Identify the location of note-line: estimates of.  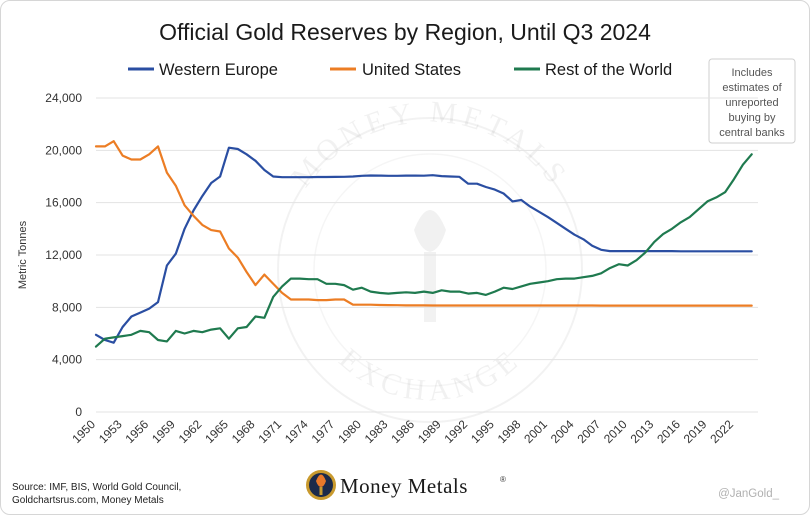
(752, 88).